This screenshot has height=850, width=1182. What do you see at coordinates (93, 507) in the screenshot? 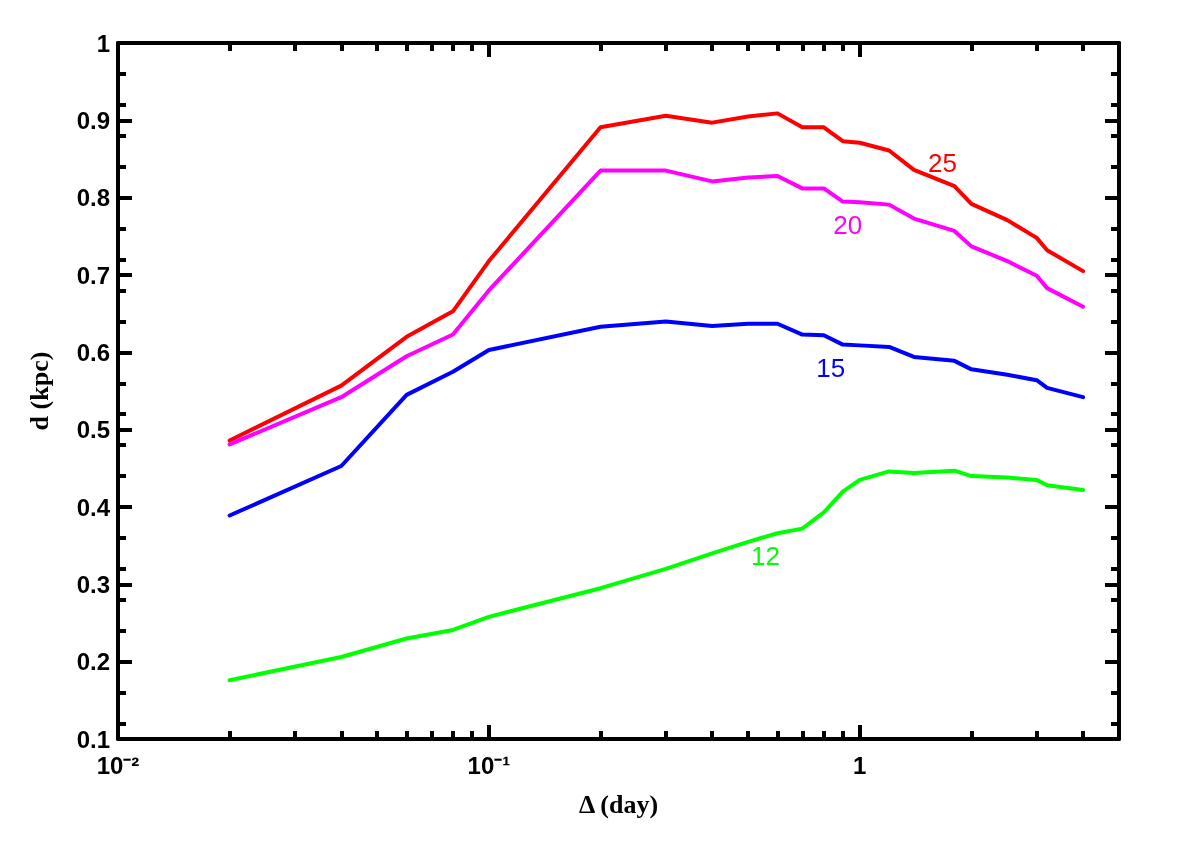
I see `y-tick-label: 0.4` at bounding box center [93, 507].